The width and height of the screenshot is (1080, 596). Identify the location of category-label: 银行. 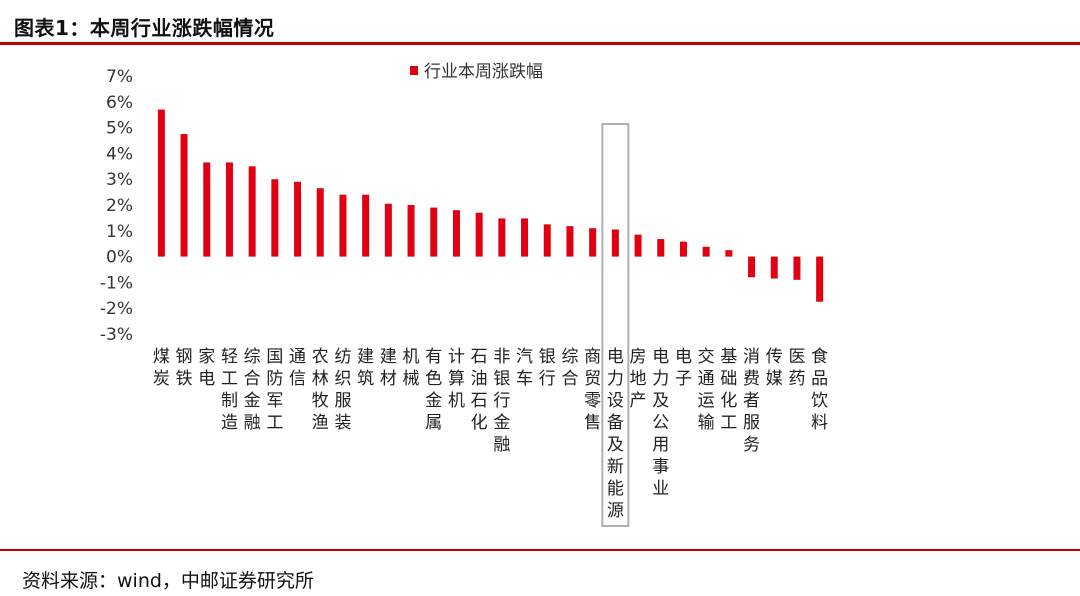
(547, 368).